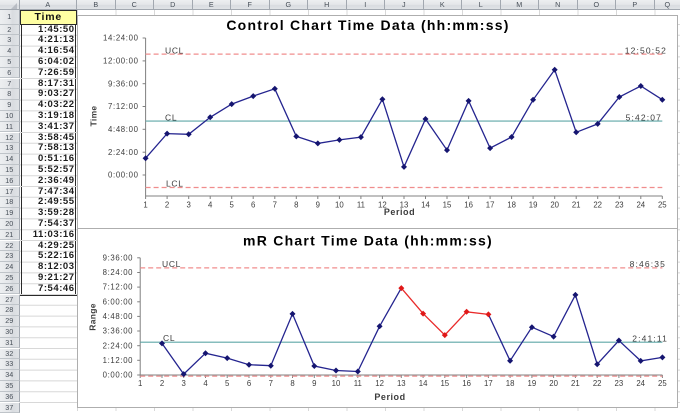 The height and width of the screenshot is (413, 680). Describe the element at coordinates (121, 61) in the screenshot. I see `svg-text: 12:00:00` at that location.